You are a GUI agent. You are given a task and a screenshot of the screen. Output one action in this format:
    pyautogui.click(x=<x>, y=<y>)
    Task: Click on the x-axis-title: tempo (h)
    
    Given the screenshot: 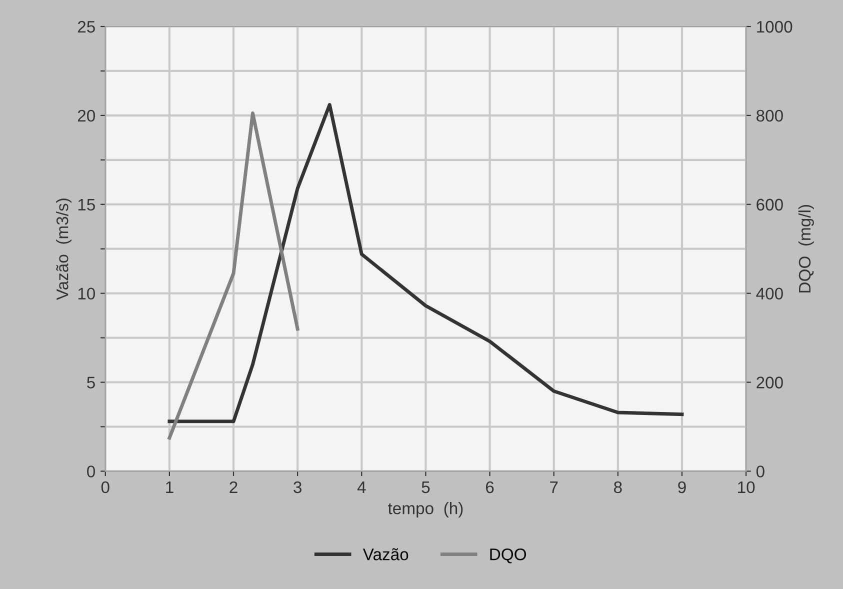 What is the action you would take?
    pyautogui.click(x=425, y=510)
    